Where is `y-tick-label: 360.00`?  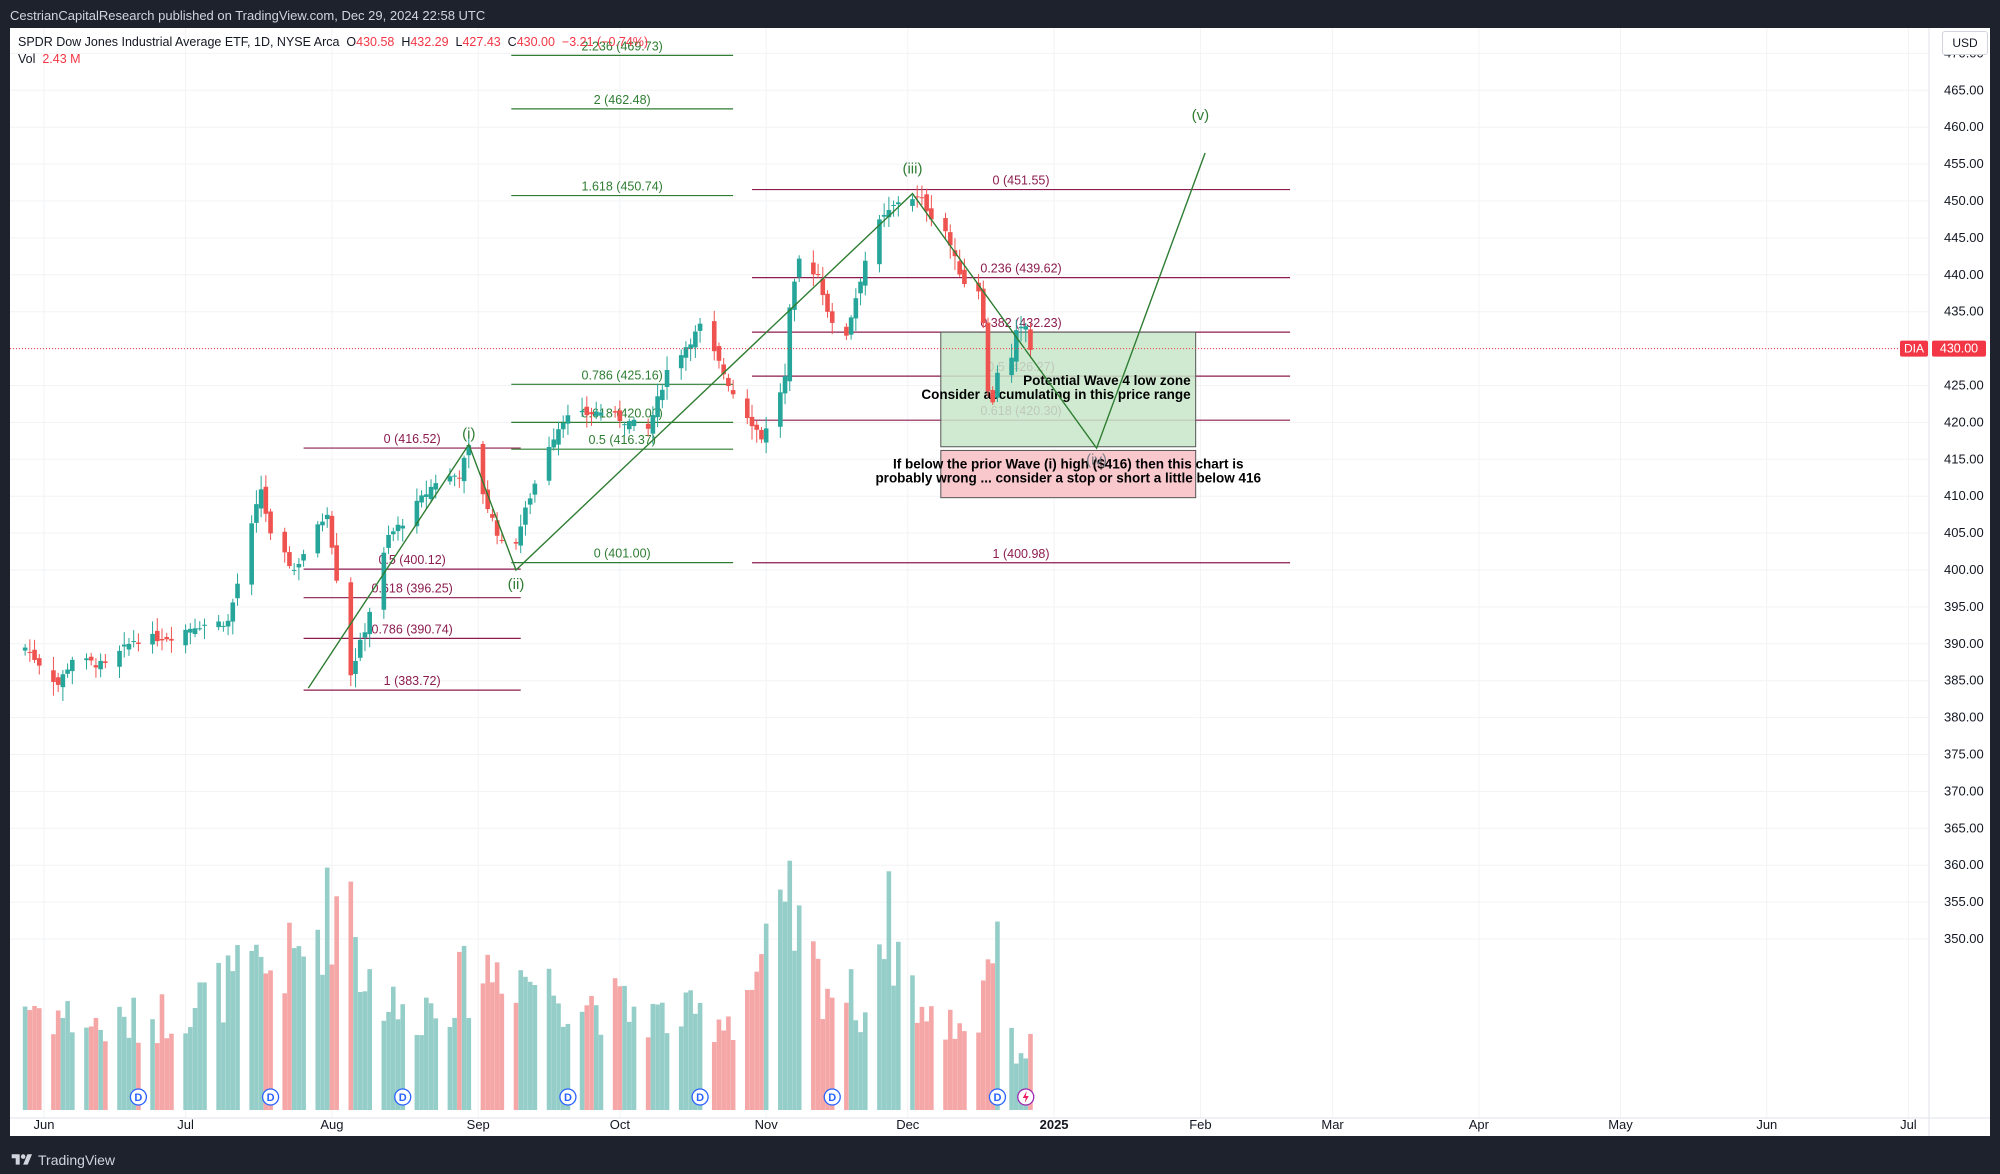 y-tick-label: 360.00 is located at coordinates (1964, 864).